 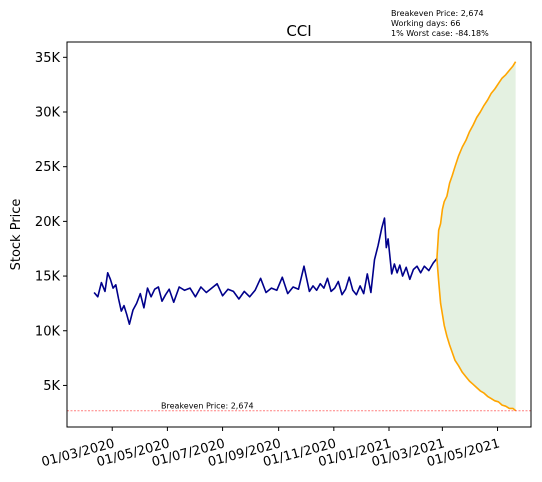 I want to click on confidence-band, so click(x=476, y=236).